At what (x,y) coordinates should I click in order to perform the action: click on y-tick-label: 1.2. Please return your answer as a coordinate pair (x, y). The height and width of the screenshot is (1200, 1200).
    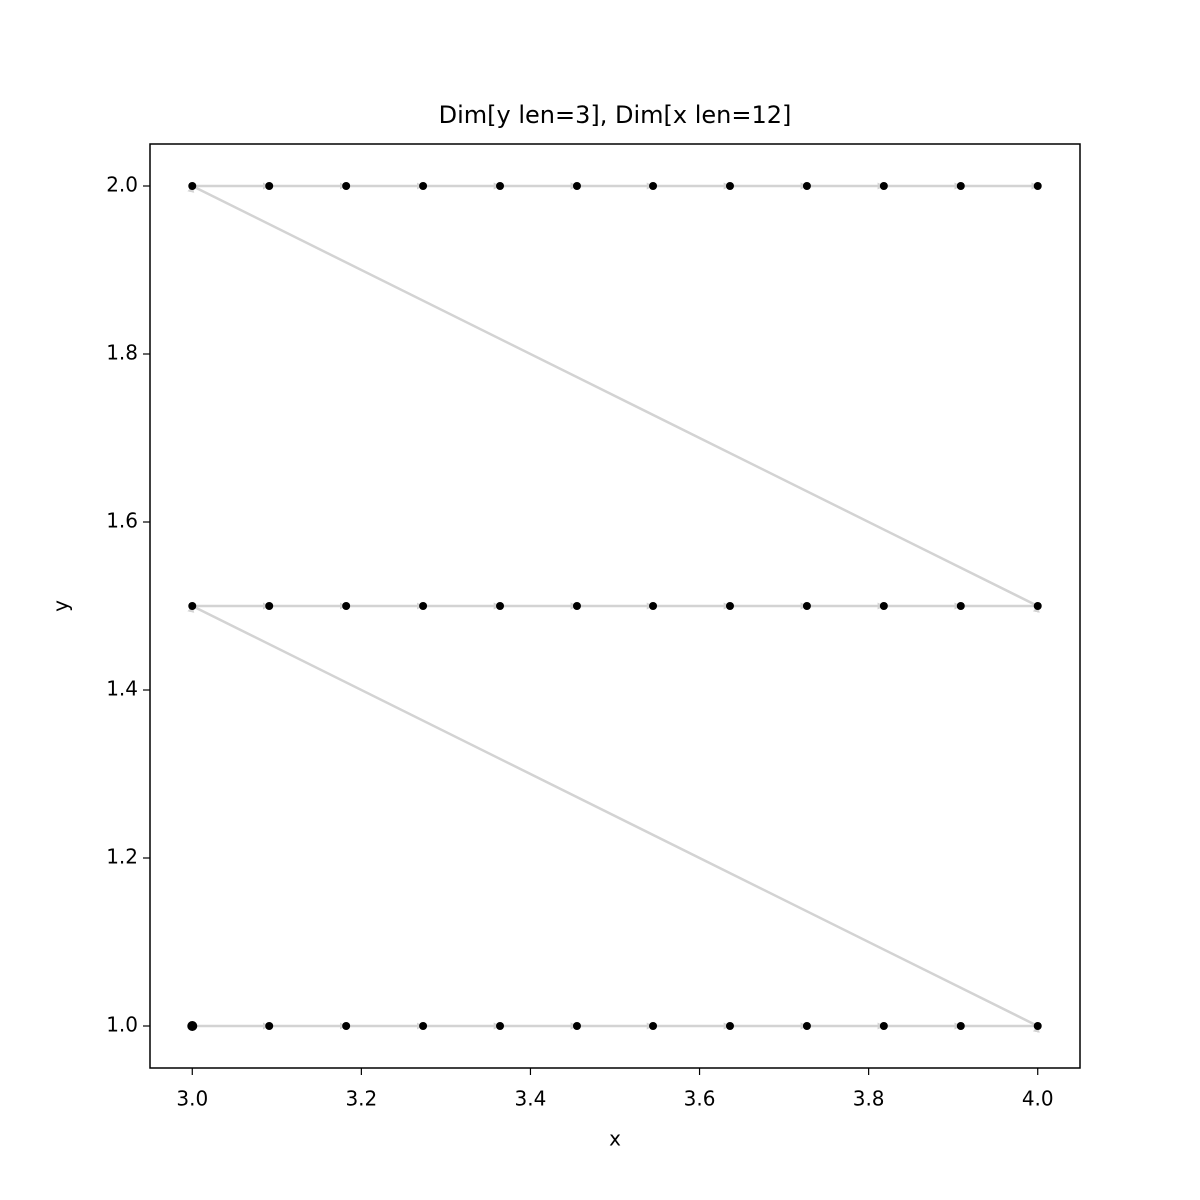
    Looking at the image, I should click on (122, 857).